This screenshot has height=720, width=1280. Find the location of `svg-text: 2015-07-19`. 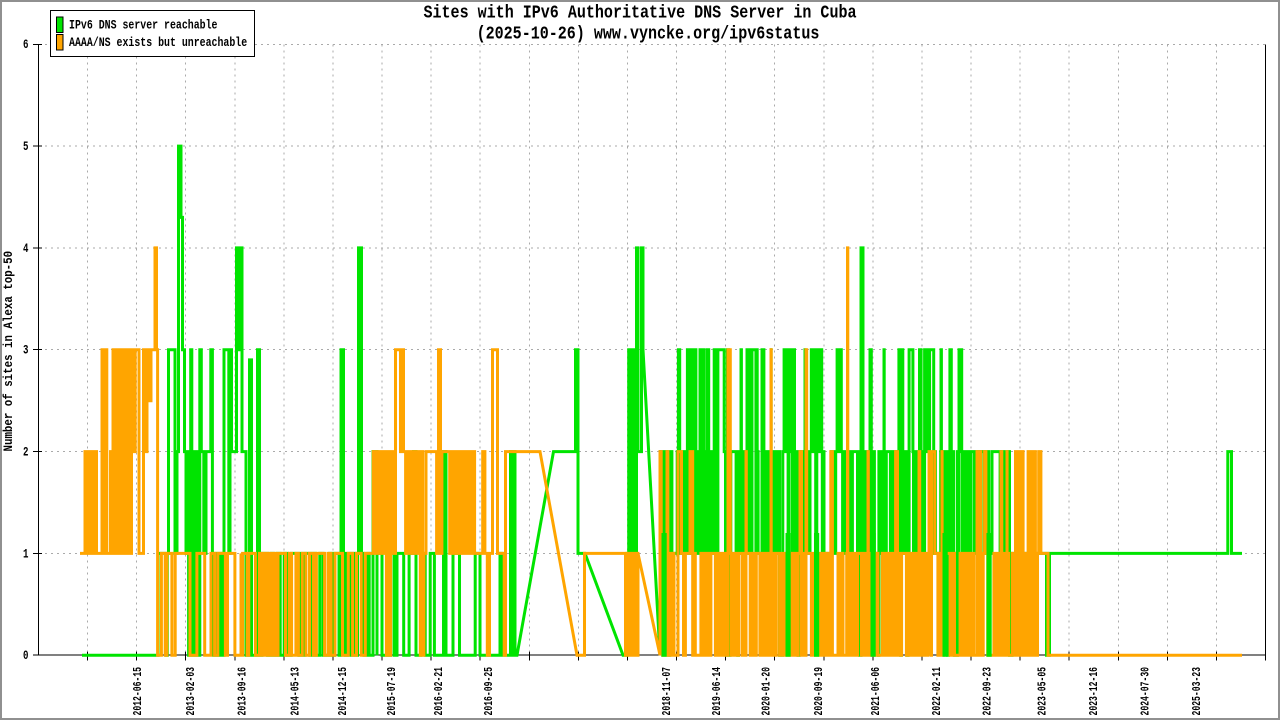

svg-text: 2015-07-19 is located at coordinates (393, 691).